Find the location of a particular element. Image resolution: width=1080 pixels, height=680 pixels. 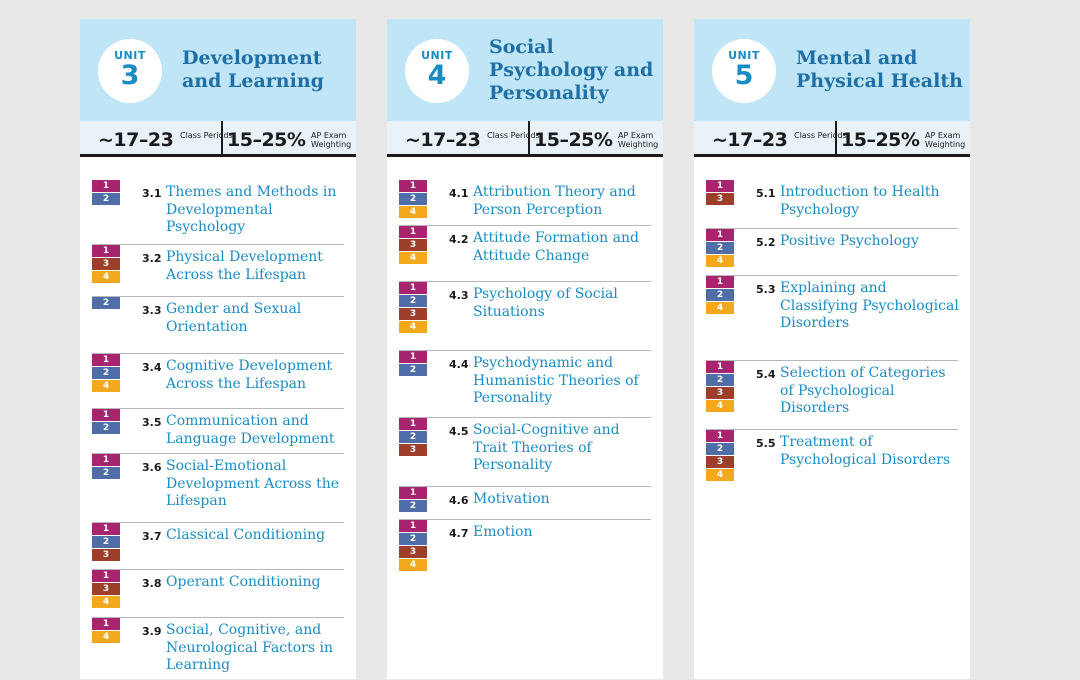

topic-number: 5.5 is located at coordinates (766, 443).